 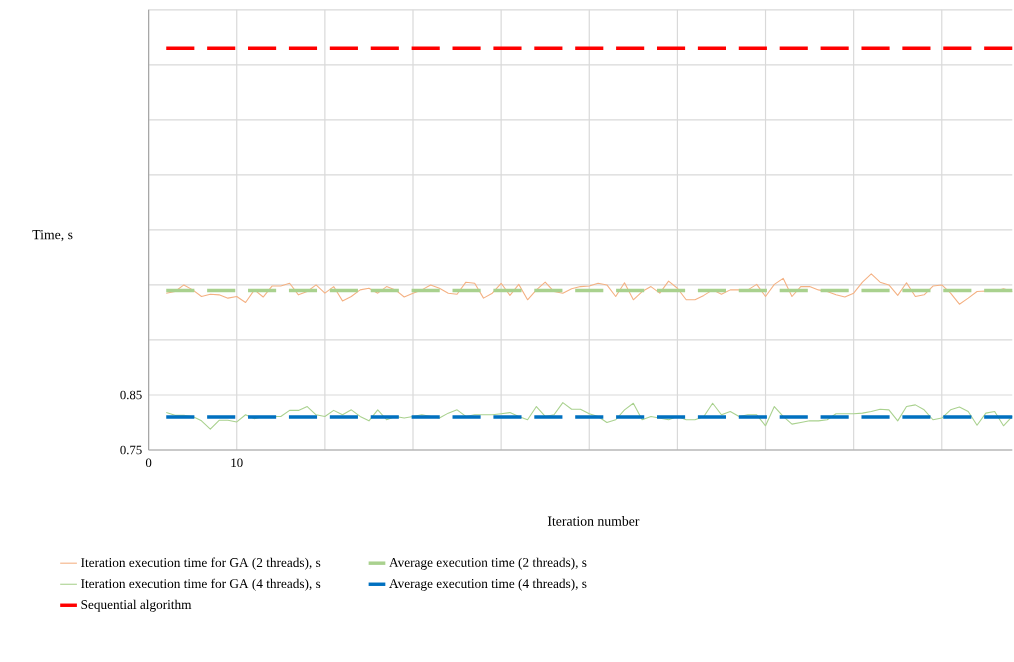 I want to click on x-tick-label: 10, so click(x=237, y=462).